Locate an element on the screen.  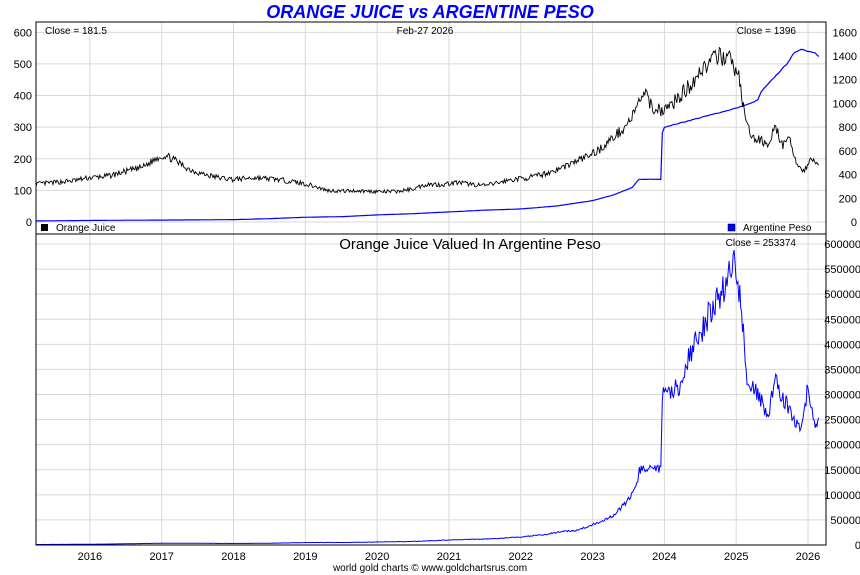
top-left-close-label: Close = 181.5 is located at coordinates (76, 31).